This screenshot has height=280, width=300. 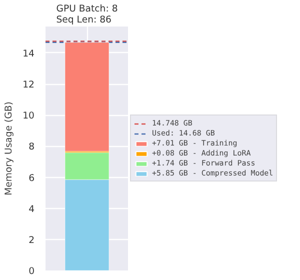 I want to click on y-tick-label: 6, so click(x=31, y=178).